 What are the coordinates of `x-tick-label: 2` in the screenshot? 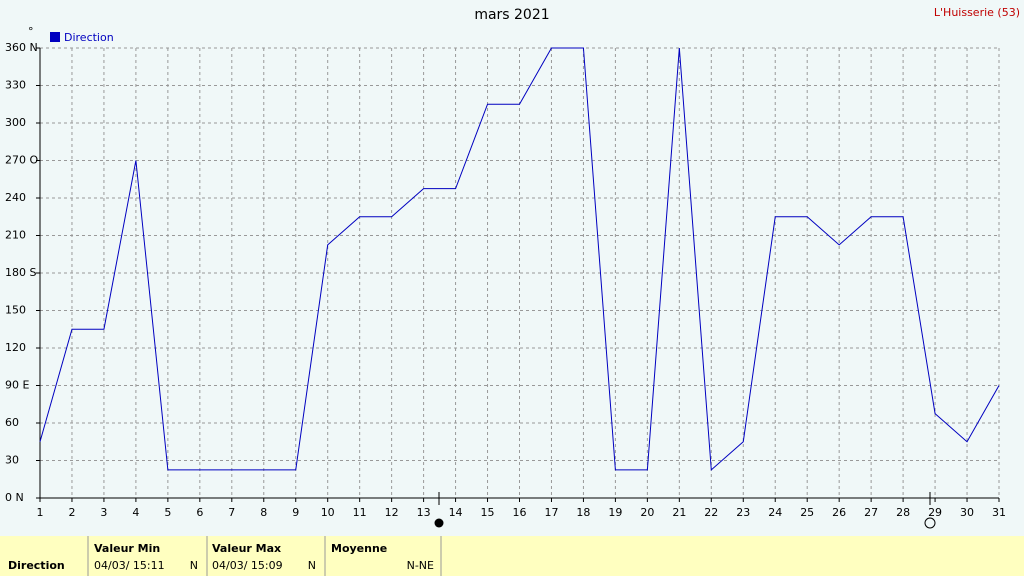 It's located at (71, 512).